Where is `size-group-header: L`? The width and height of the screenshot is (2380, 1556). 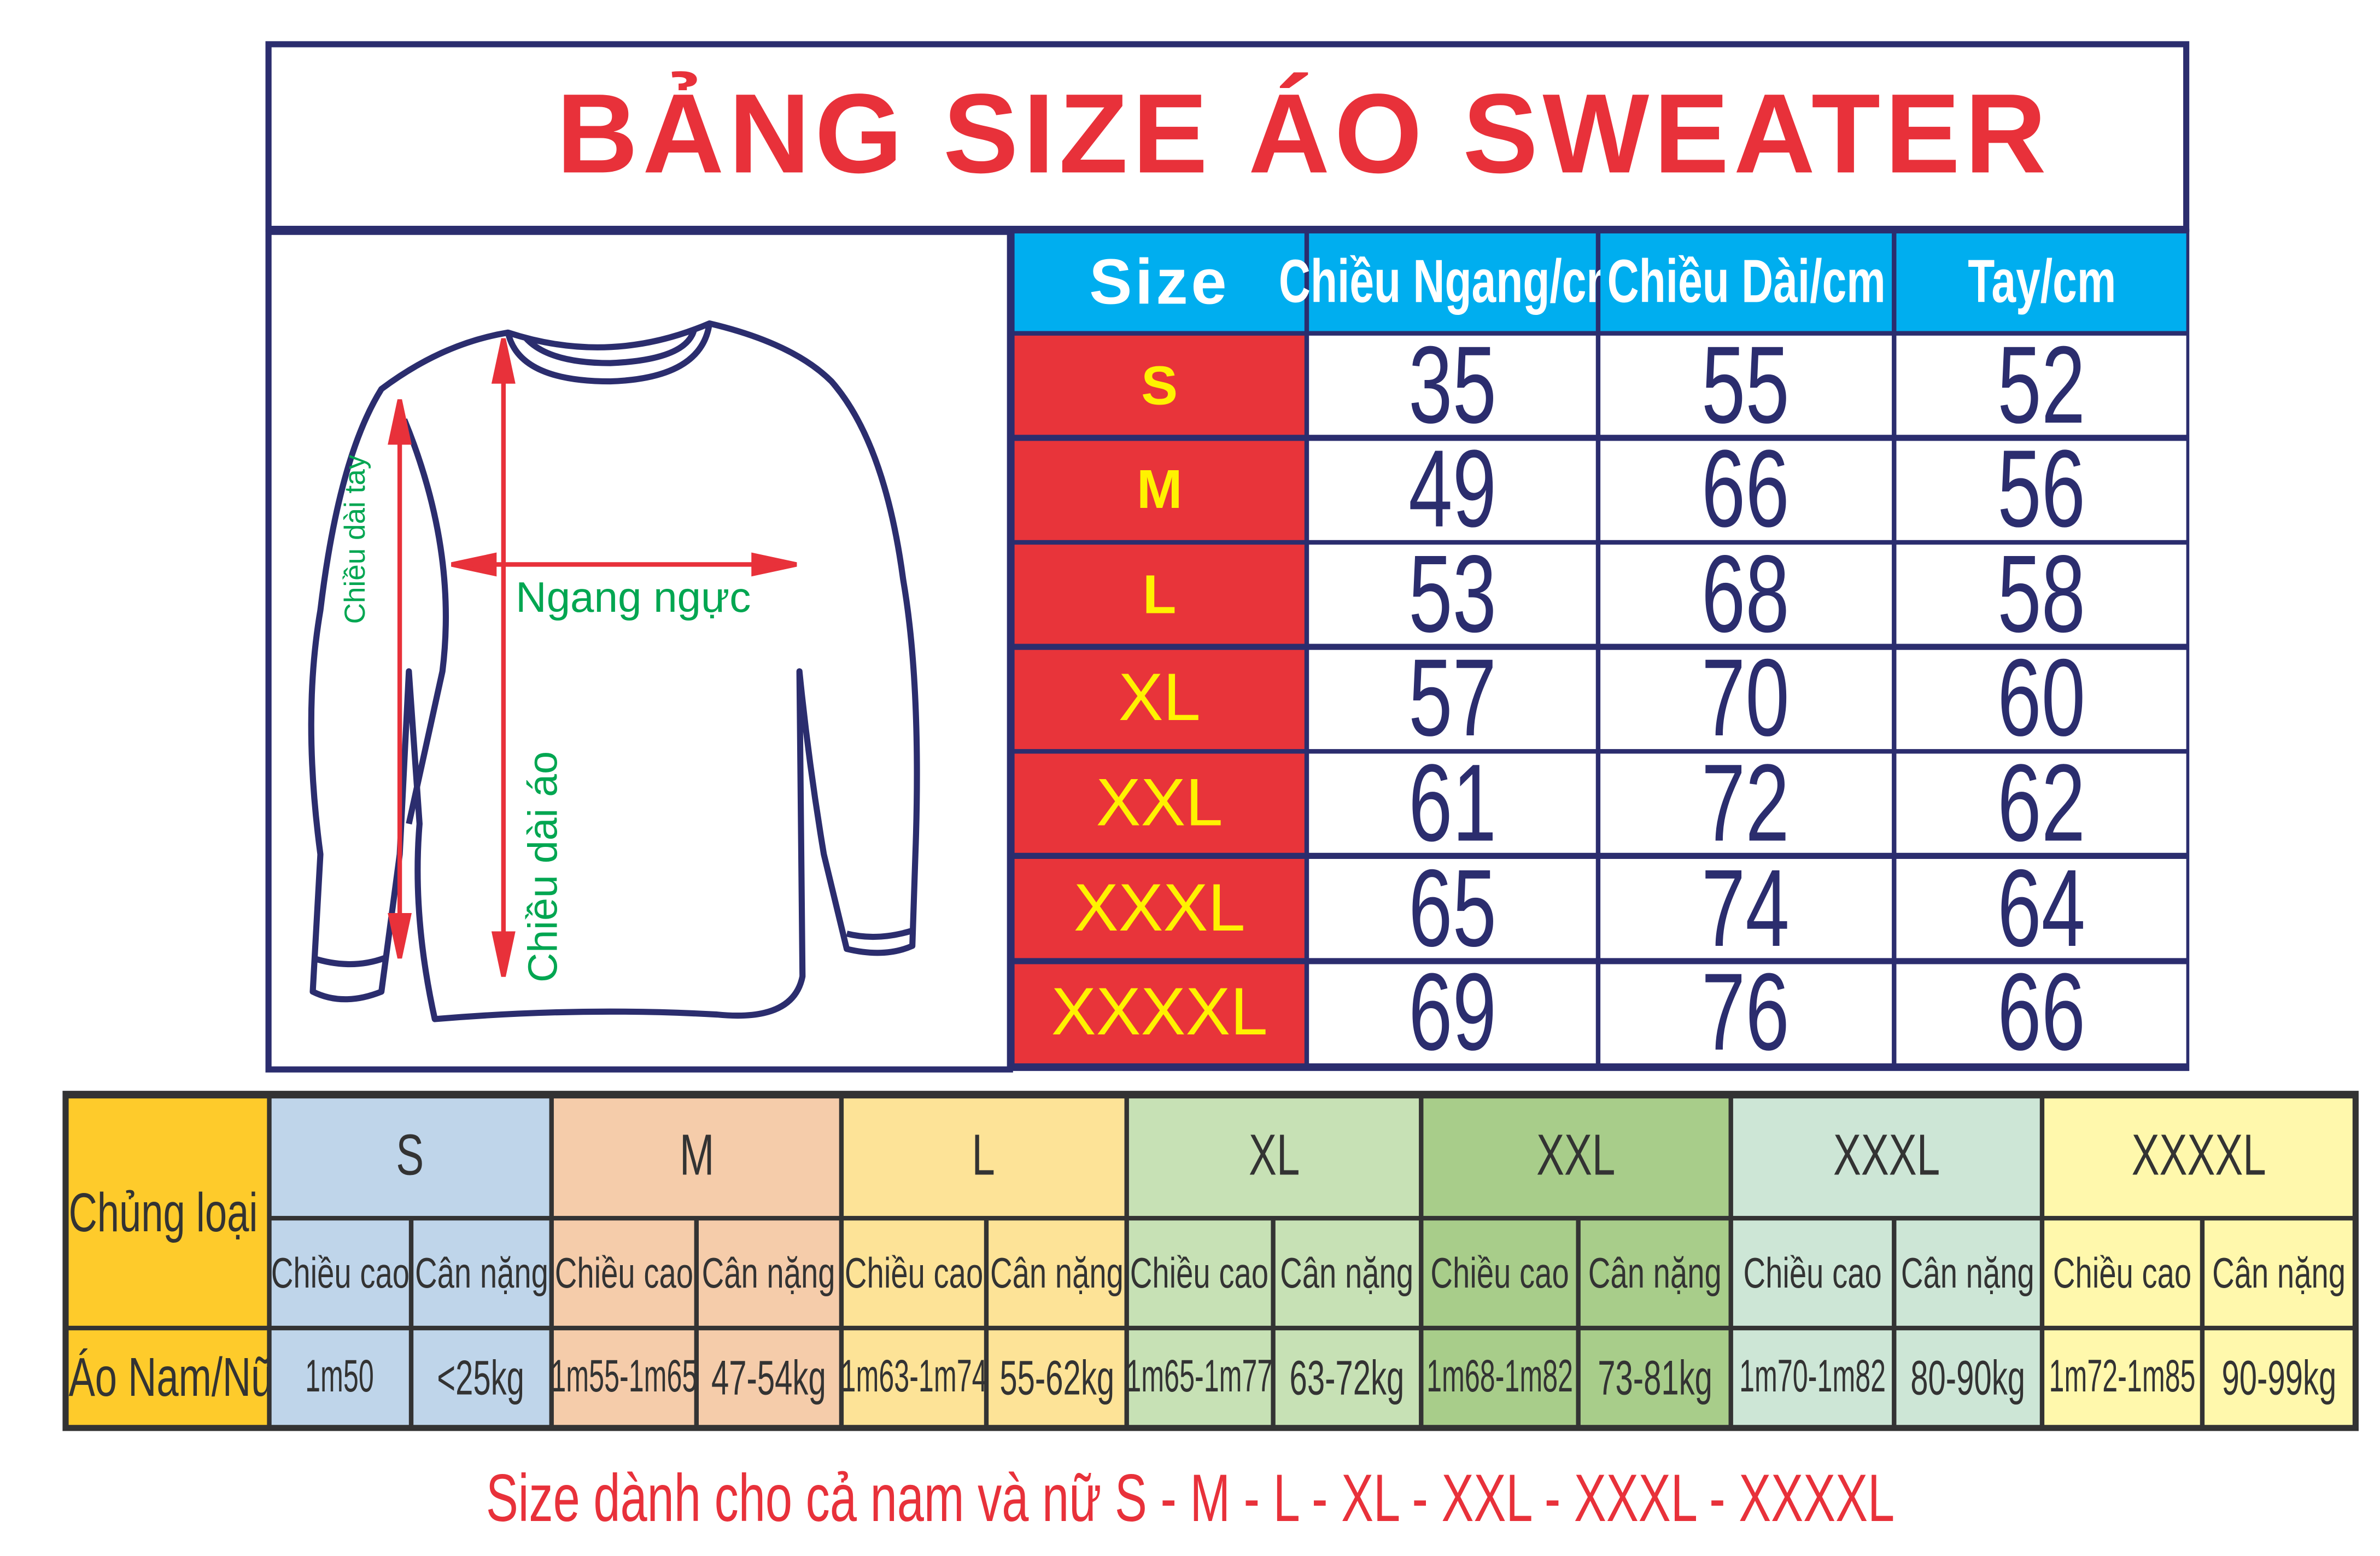
size-group-header: L is located at coordinates (984, 1157).